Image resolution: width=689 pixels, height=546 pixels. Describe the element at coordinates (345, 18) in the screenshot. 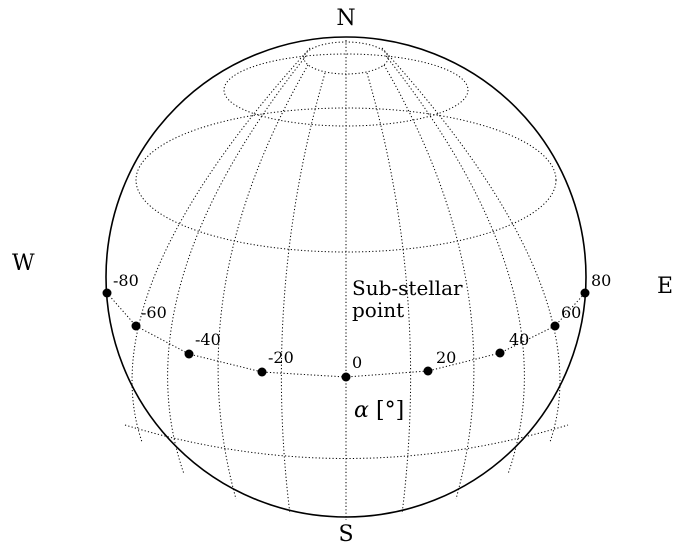

I see `north-label: N` at that location.